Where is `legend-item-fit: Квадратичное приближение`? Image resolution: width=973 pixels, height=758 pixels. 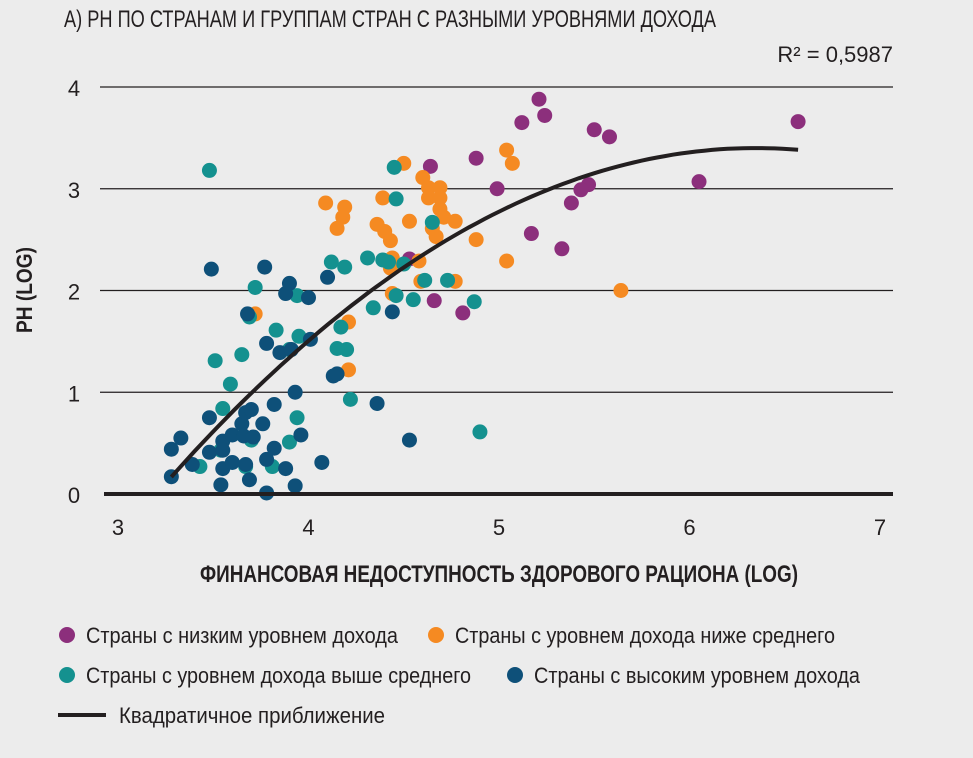
legend-item-fit: Квадратичное приближение is located at coordinates (221, 715).